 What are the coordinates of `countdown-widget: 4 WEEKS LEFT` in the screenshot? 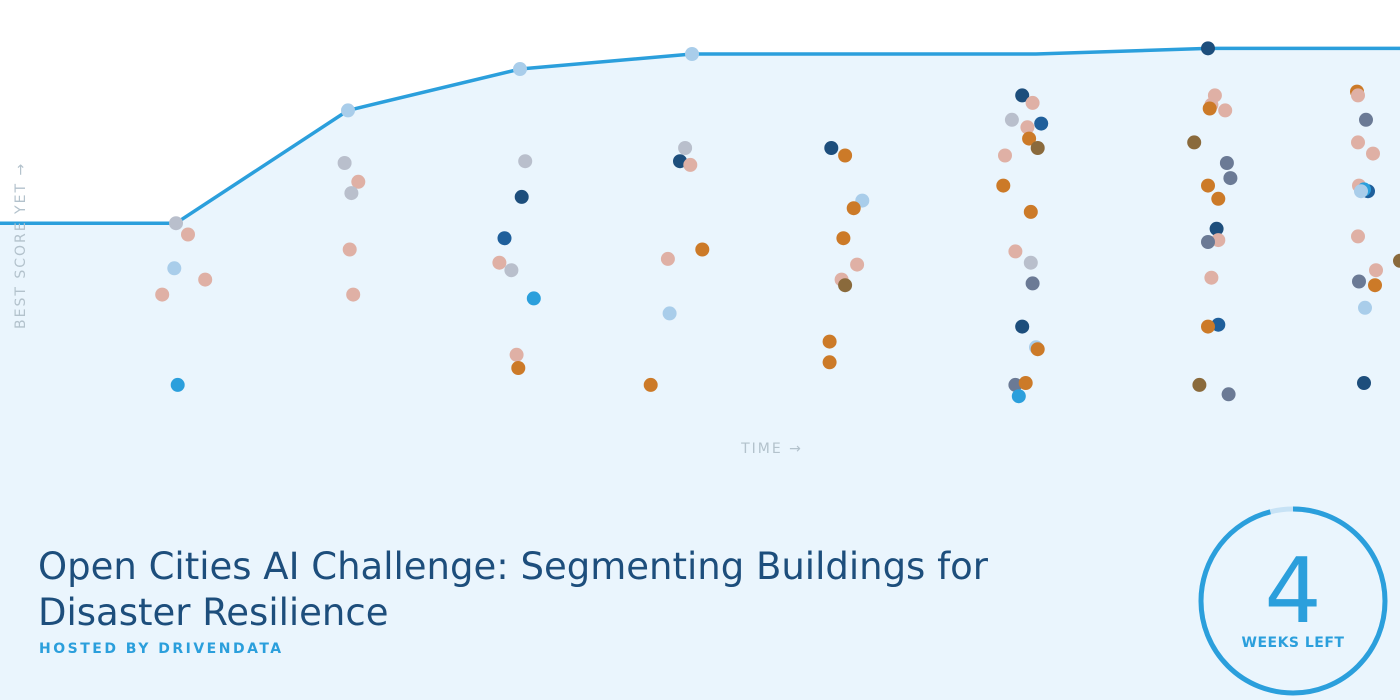 It's located at (1293, 601).